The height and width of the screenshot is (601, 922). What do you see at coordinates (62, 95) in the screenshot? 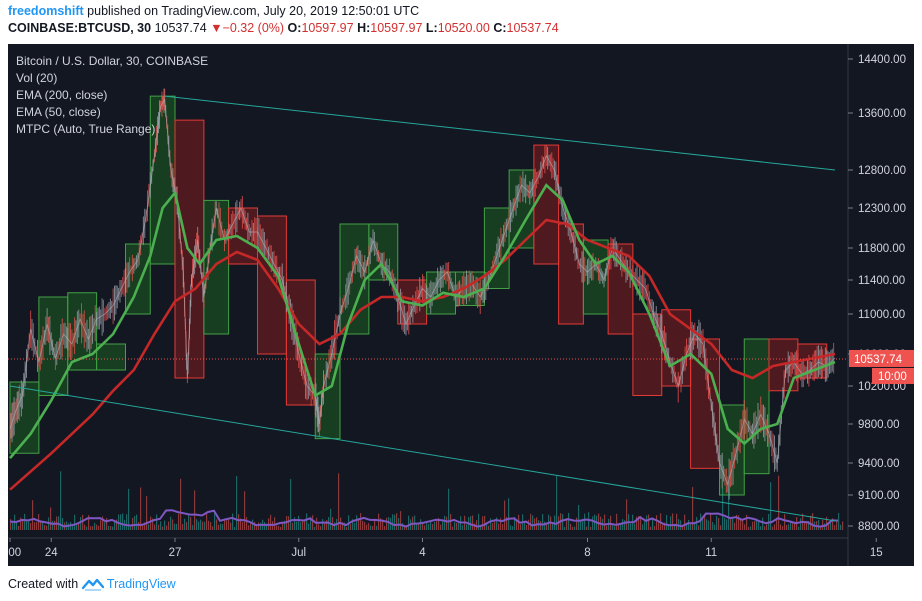
I see `legend-ema200: EMA (200, close)` at bounding box center [62, 95].